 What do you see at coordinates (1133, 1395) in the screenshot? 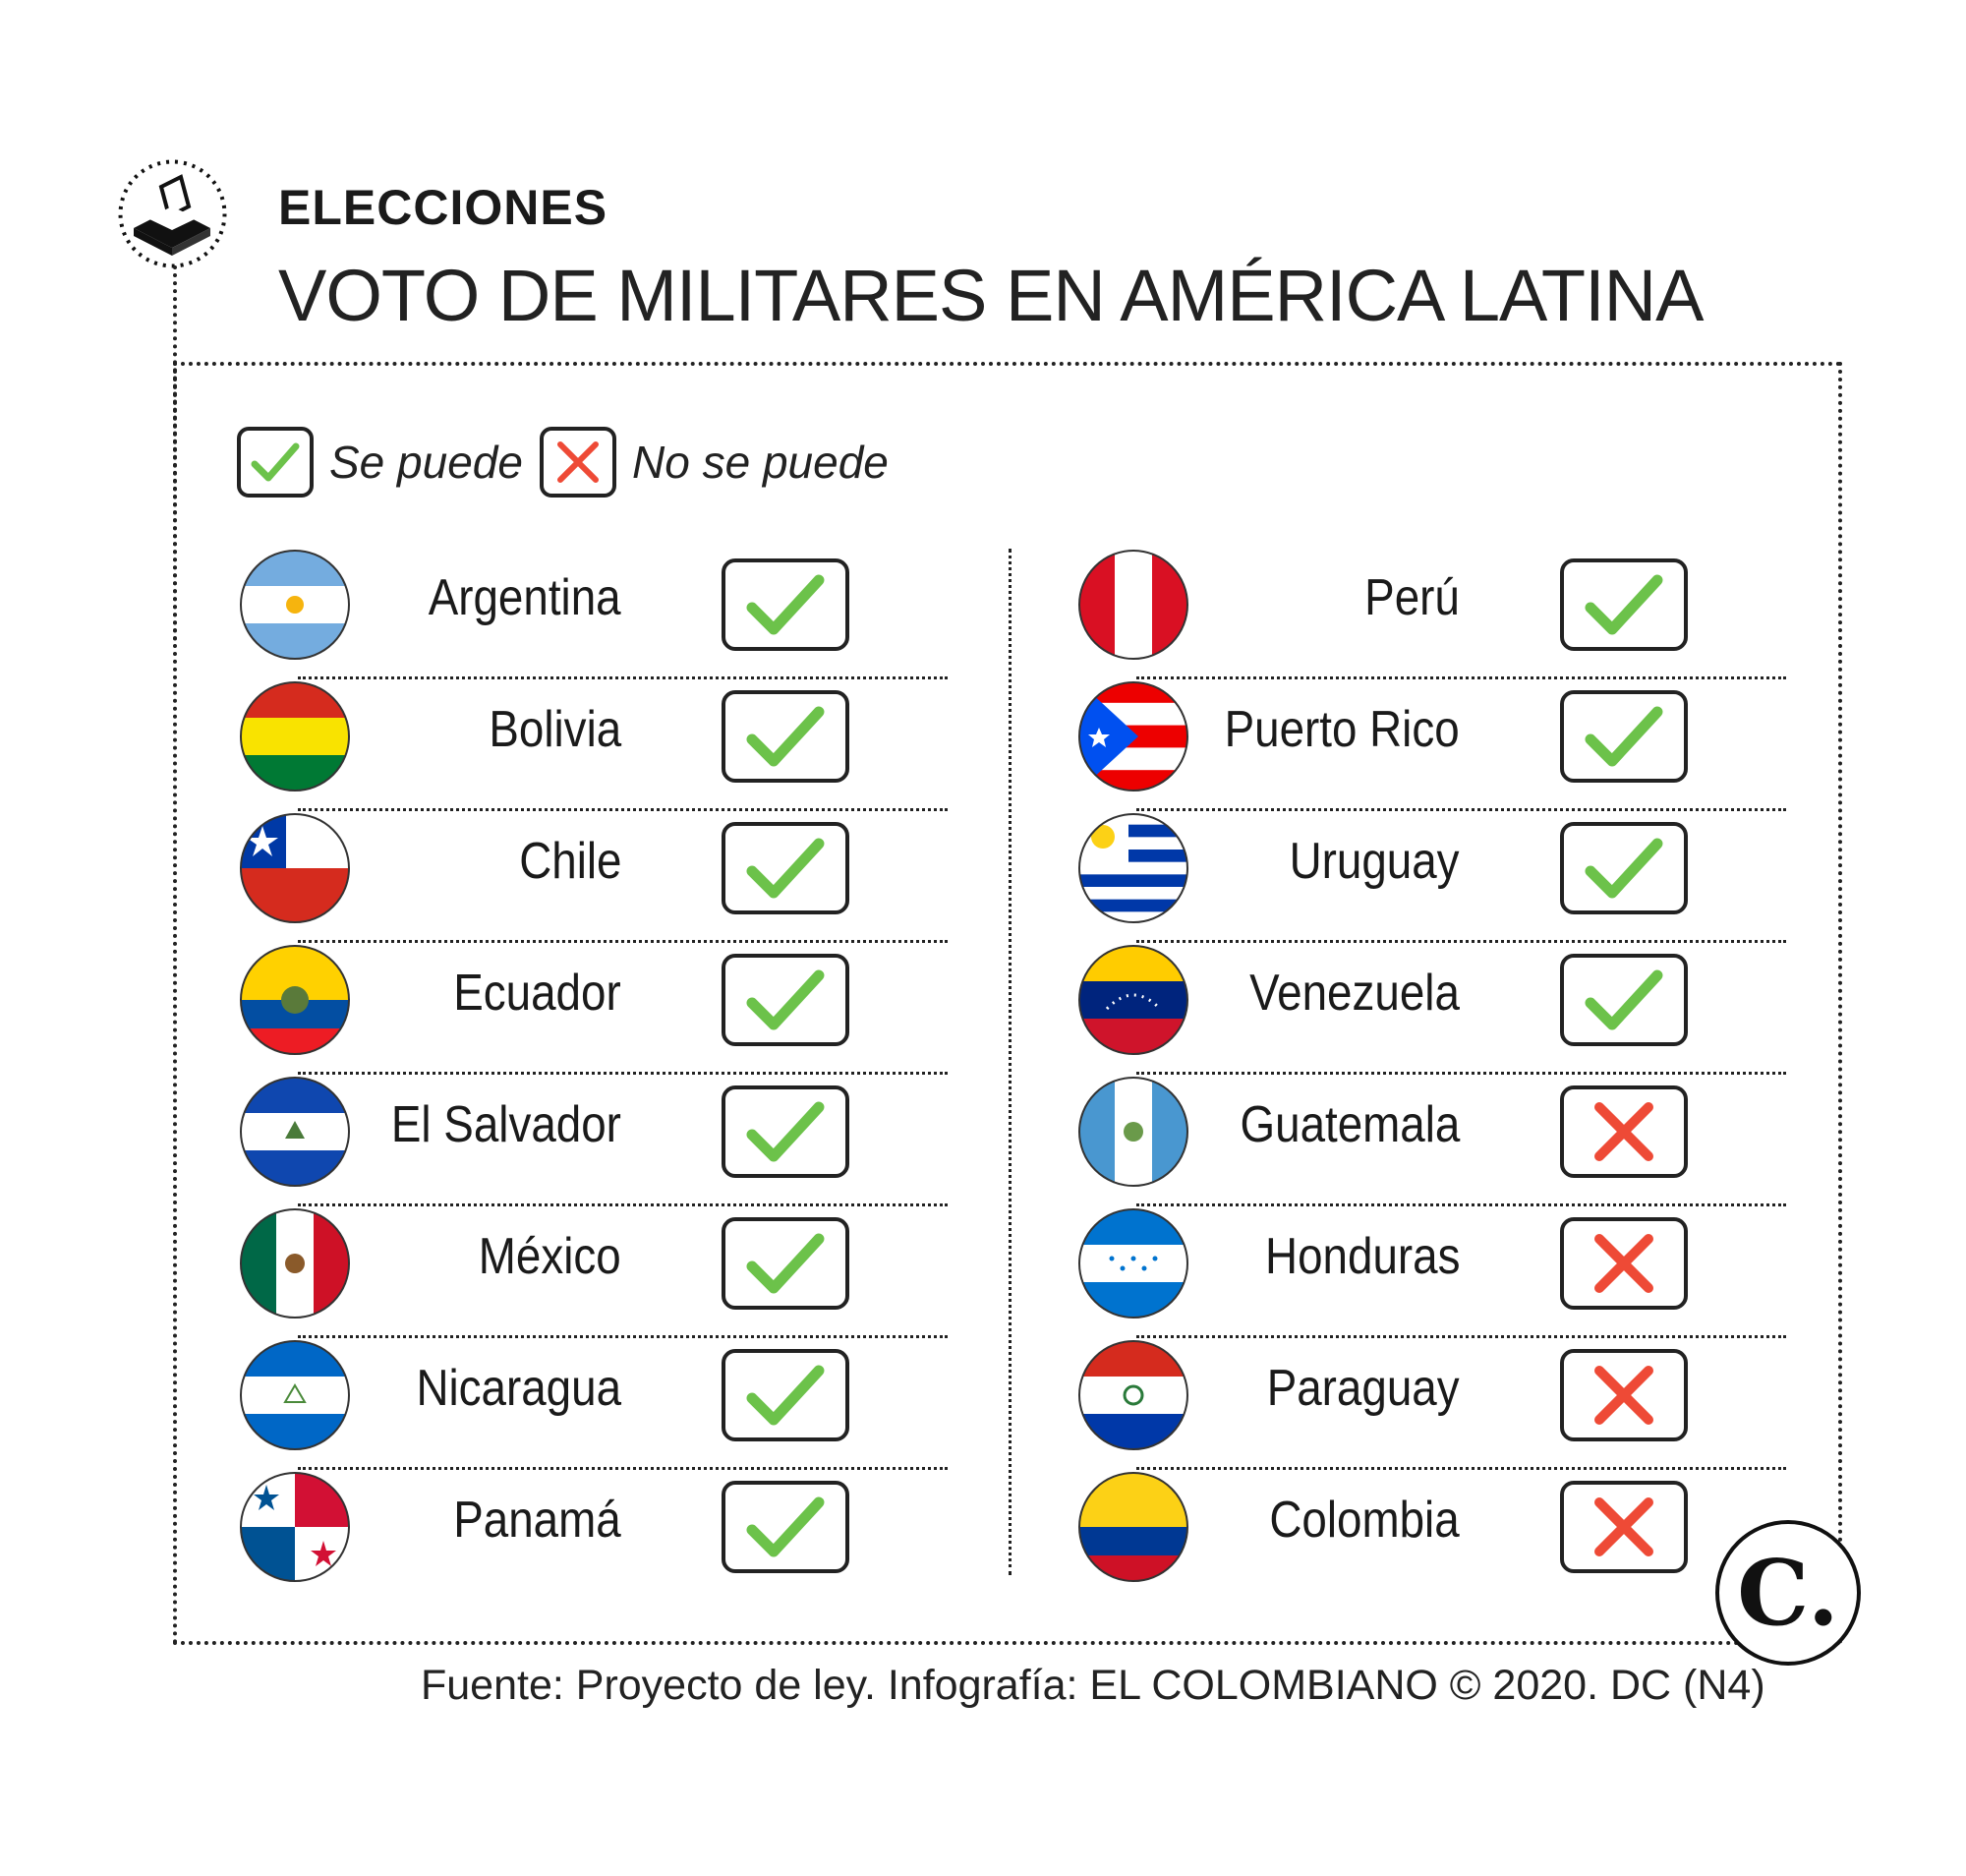
I see `flag-paraguay-icon` at bounding box center [1133, 1395].